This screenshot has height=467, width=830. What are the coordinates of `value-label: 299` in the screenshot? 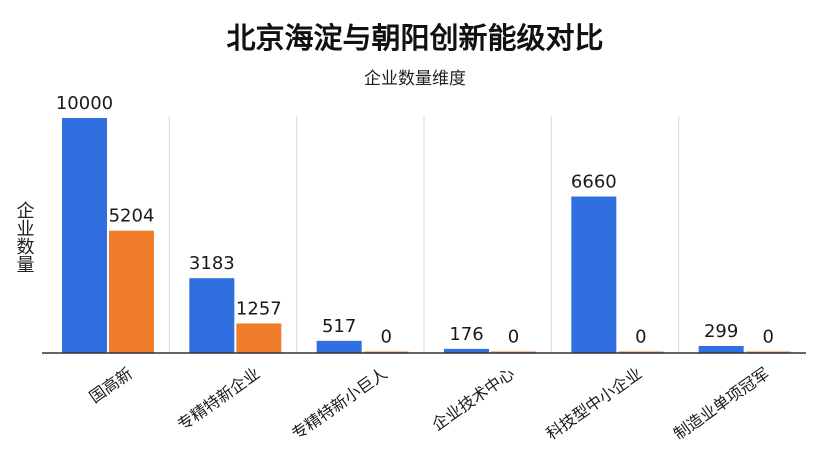 It's located at (721, 331).